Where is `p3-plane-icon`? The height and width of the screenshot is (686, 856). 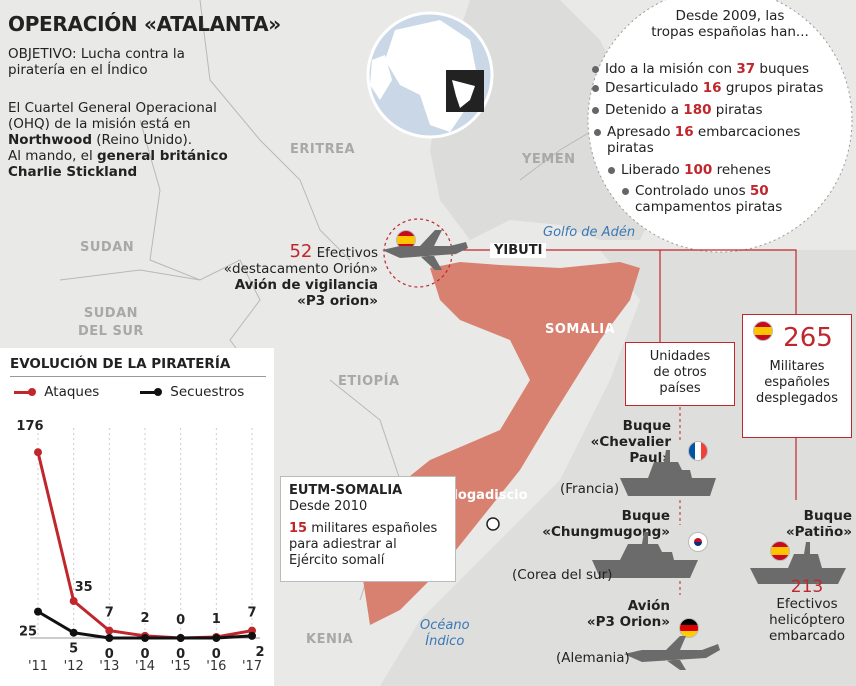
p3-plane-icon is located at coordinates (425, 250).